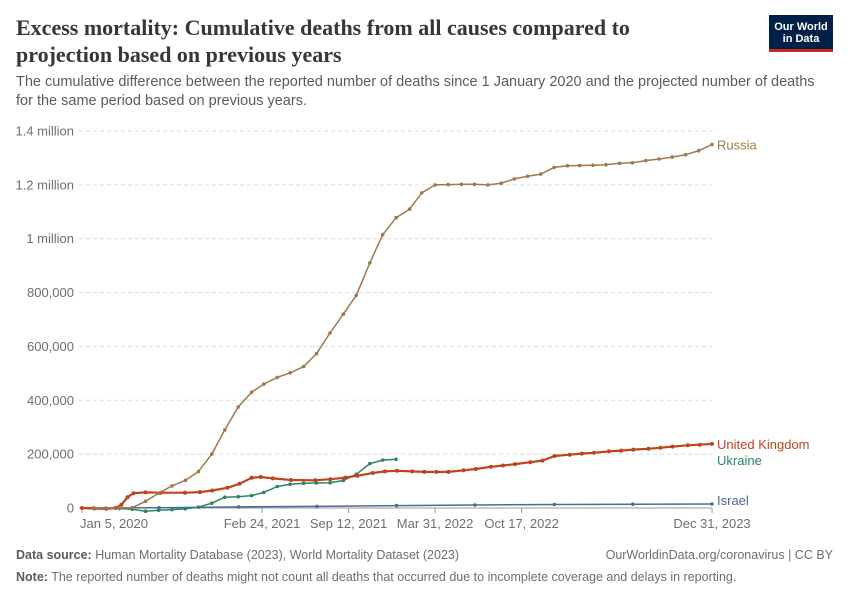  What do you see at coordinates (435, 523) in the screenshot?
I see `x-tick-label: Mar 31, 2022` at bounding box center [435, 523].